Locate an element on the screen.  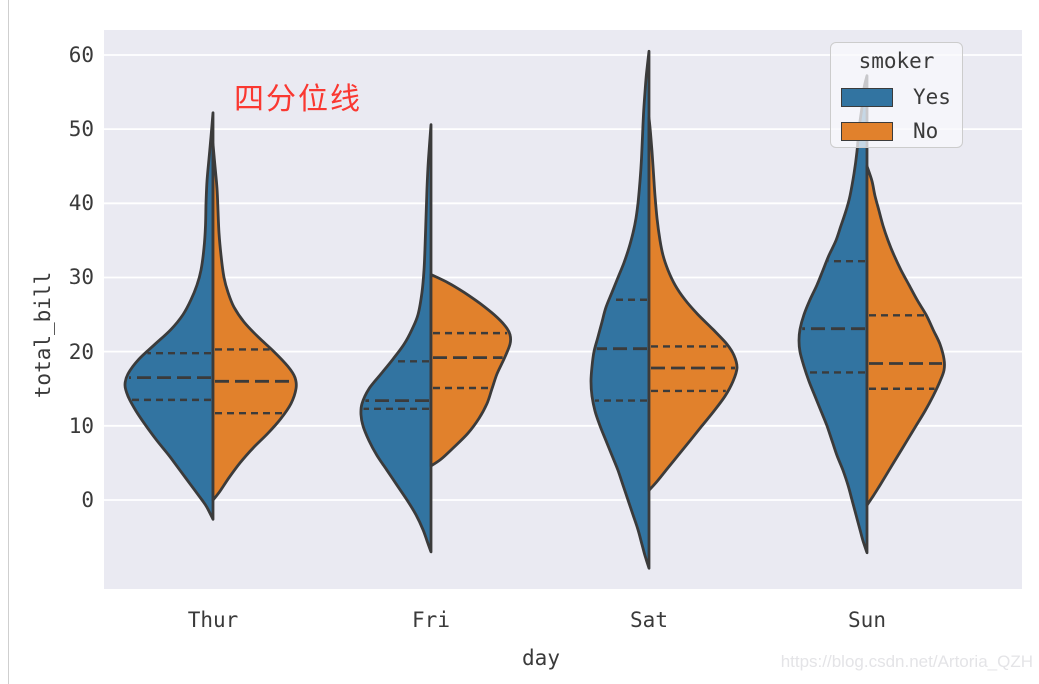
legend-swatch-yes is located at coordinates (867, 97).